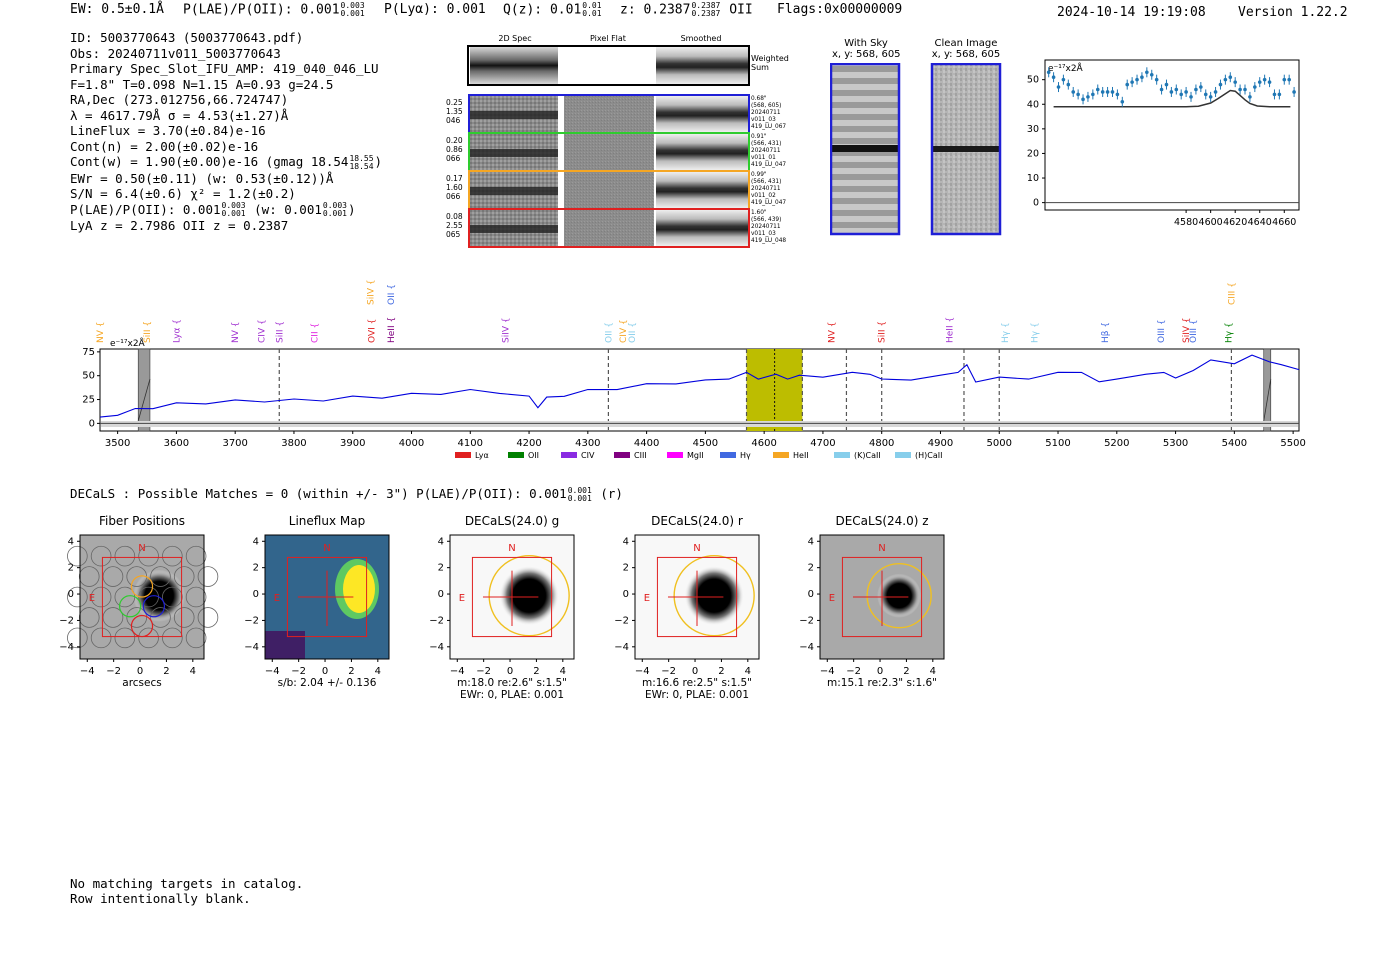  What do you see at coordinates (763, 443) in the screenshot?
I see `spectrum-xtick-label-11: 4600` at bounding box center [763, 443].